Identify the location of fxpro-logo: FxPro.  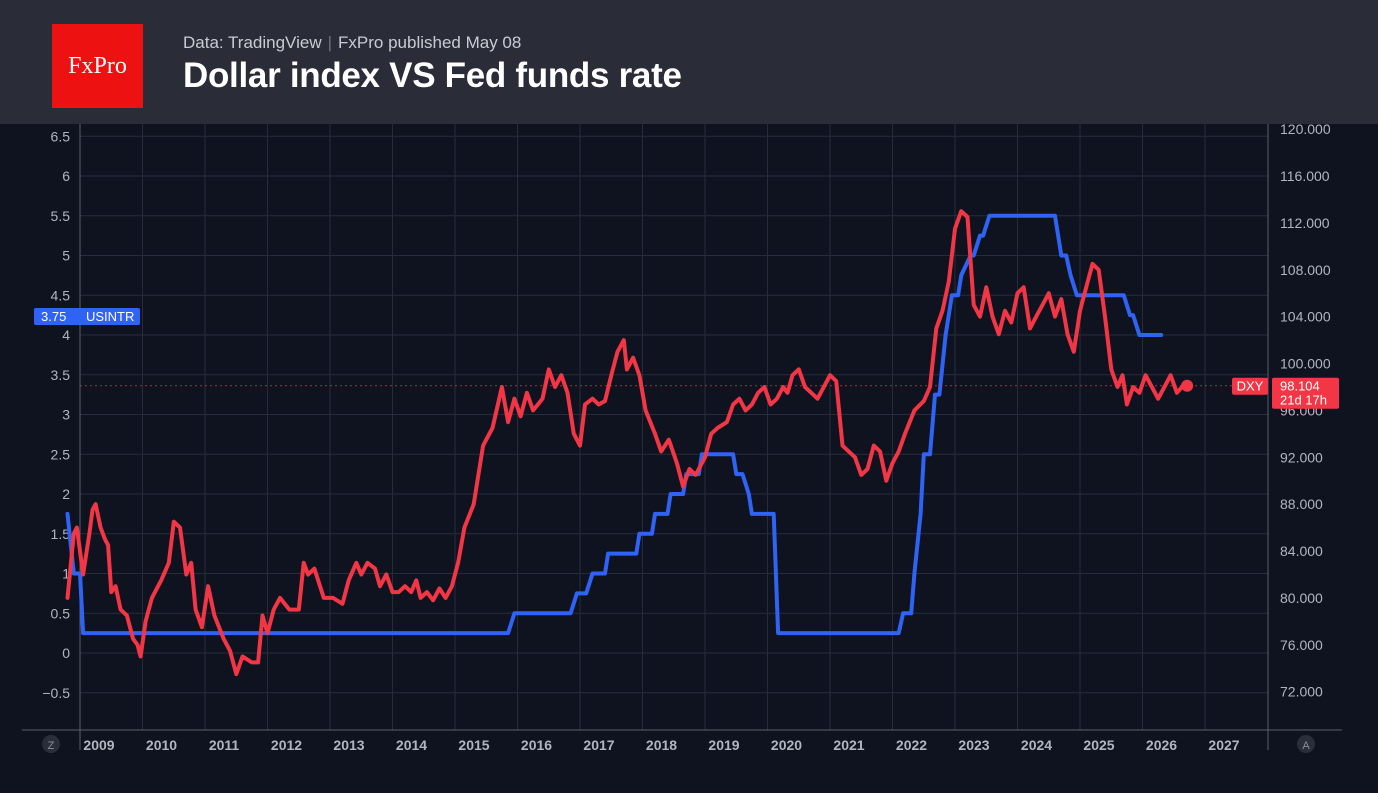
(97, 66).